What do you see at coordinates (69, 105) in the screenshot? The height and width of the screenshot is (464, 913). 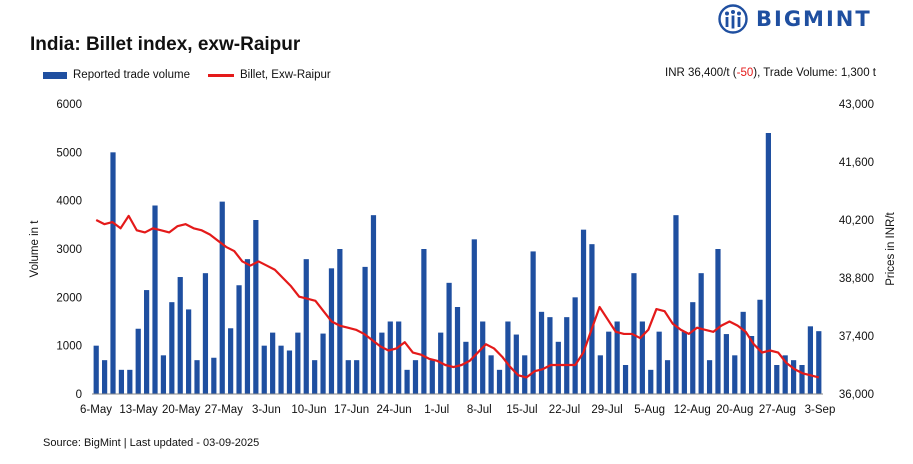 I see `y-left-tick-label: 6000` at bounding box center [69, 105].